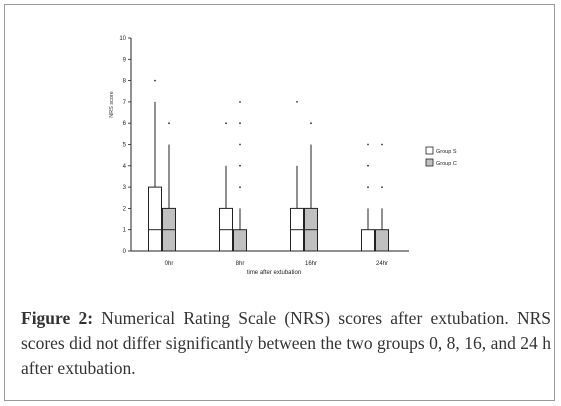 This screenshot has width=561, height=406. What do you see at coordinates (112, 104) in the screenshot?
I see `y-axis-label: NRS score` at bounding box center [112, 104].